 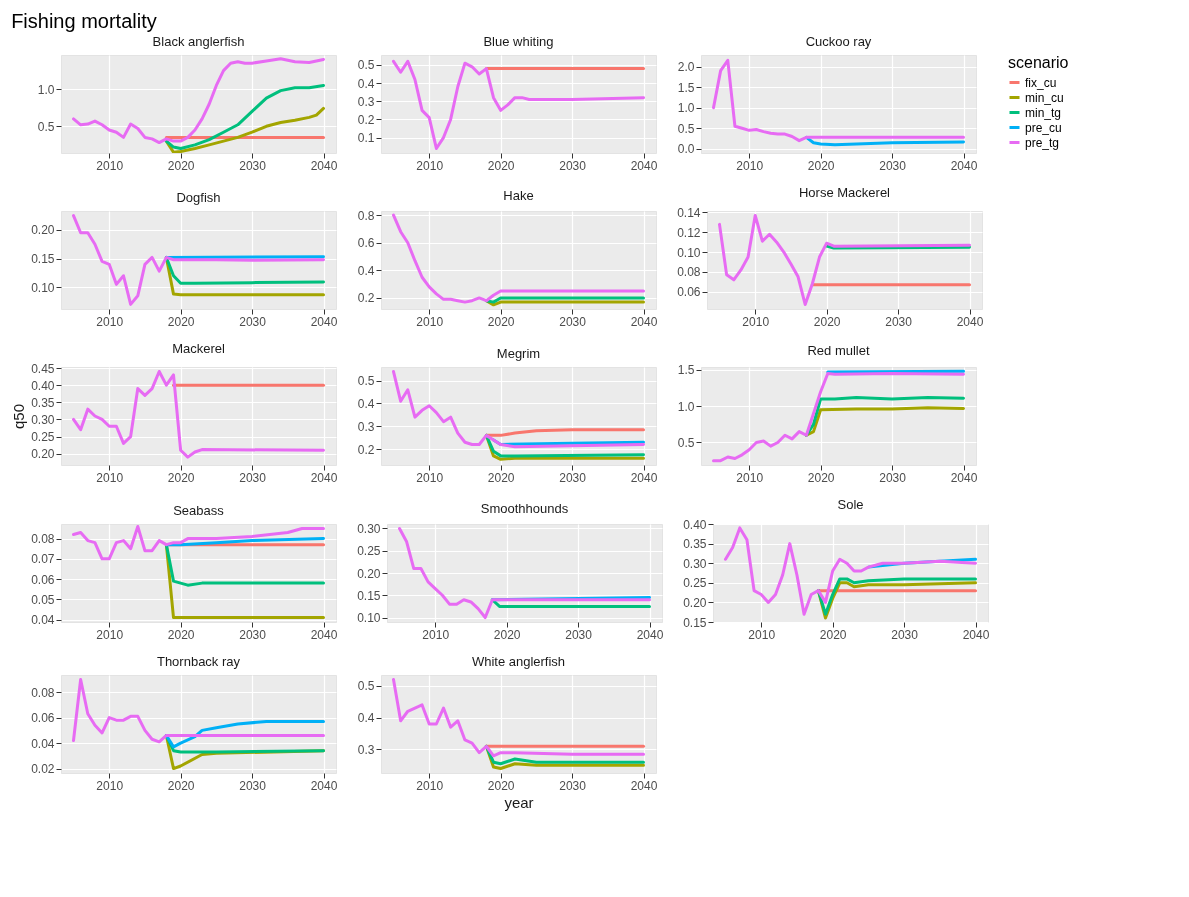 What do you see at coordinates (369, 528) in the screenshot?
I see `y-tick-label: 0.30` at bounding box center [369, 528].